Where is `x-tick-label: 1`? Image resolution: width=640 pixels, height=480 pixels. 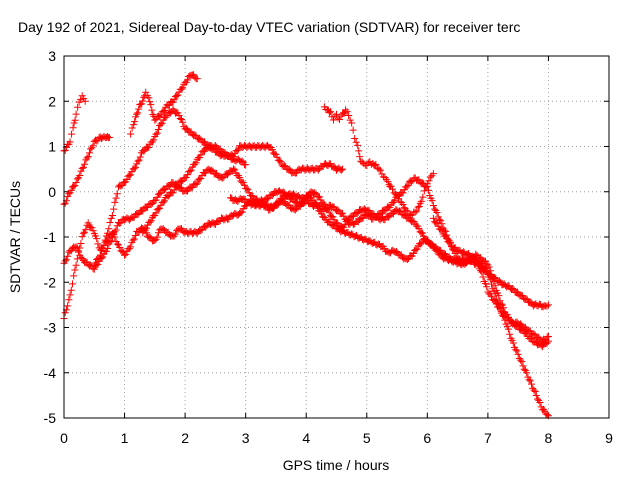 x-tick-label: 1 is located at coordinates (125, 438).